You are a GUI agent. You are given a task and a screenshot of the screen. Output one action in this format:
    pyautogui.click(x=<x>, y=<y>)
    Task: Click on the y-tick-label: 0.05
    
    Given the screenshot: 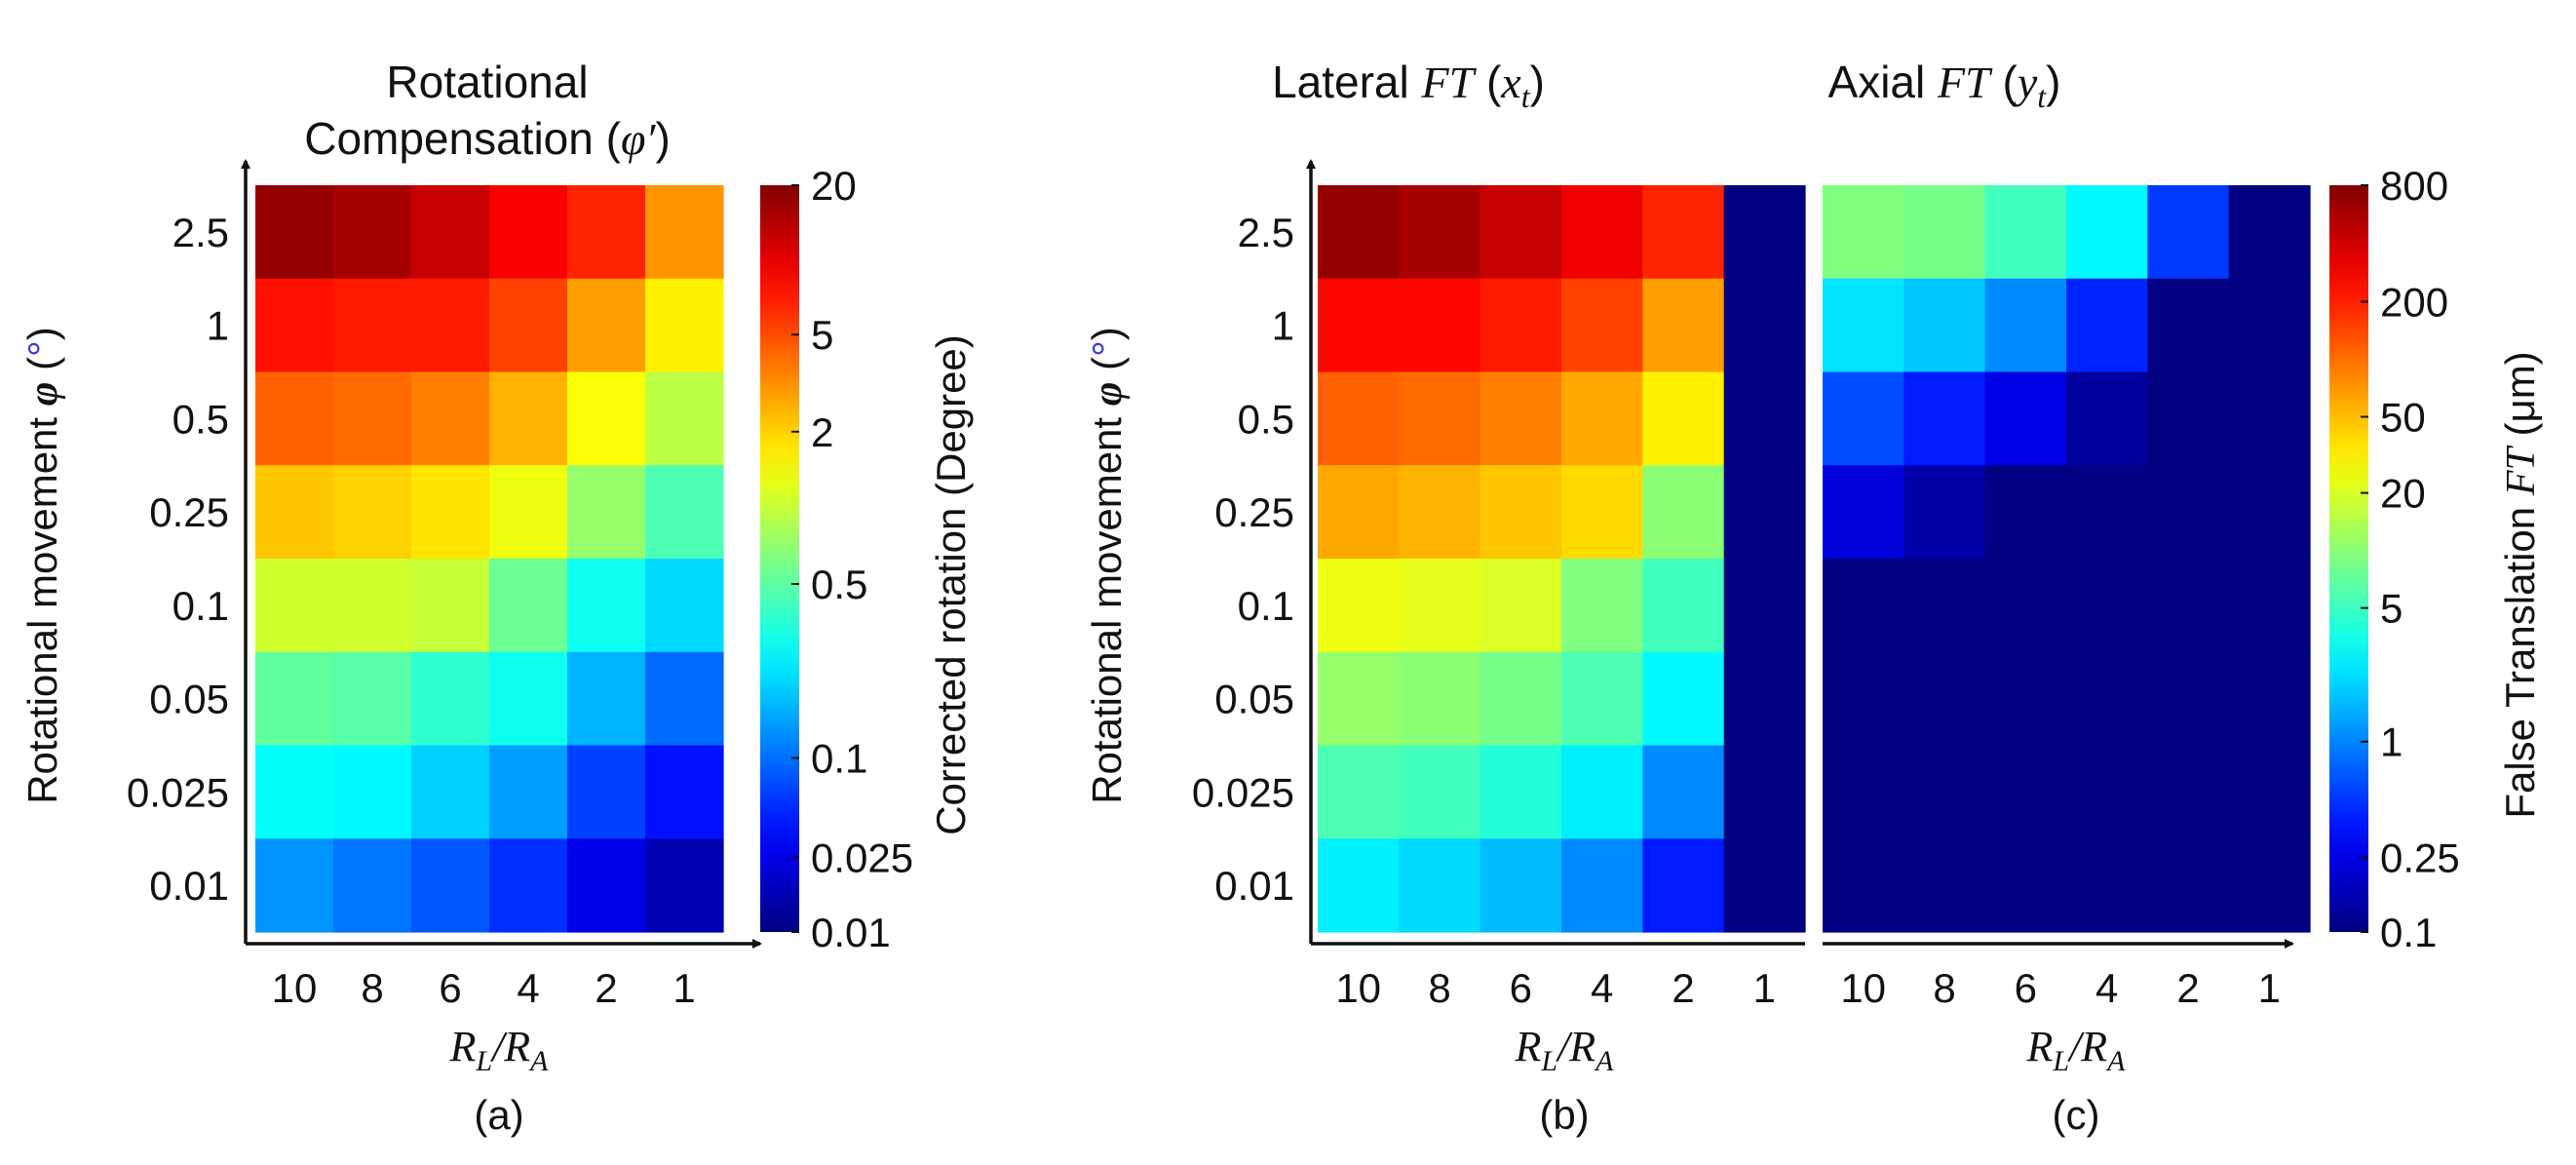 What is the action you would take?
    pyautogui.click(x=189, y=699)
    